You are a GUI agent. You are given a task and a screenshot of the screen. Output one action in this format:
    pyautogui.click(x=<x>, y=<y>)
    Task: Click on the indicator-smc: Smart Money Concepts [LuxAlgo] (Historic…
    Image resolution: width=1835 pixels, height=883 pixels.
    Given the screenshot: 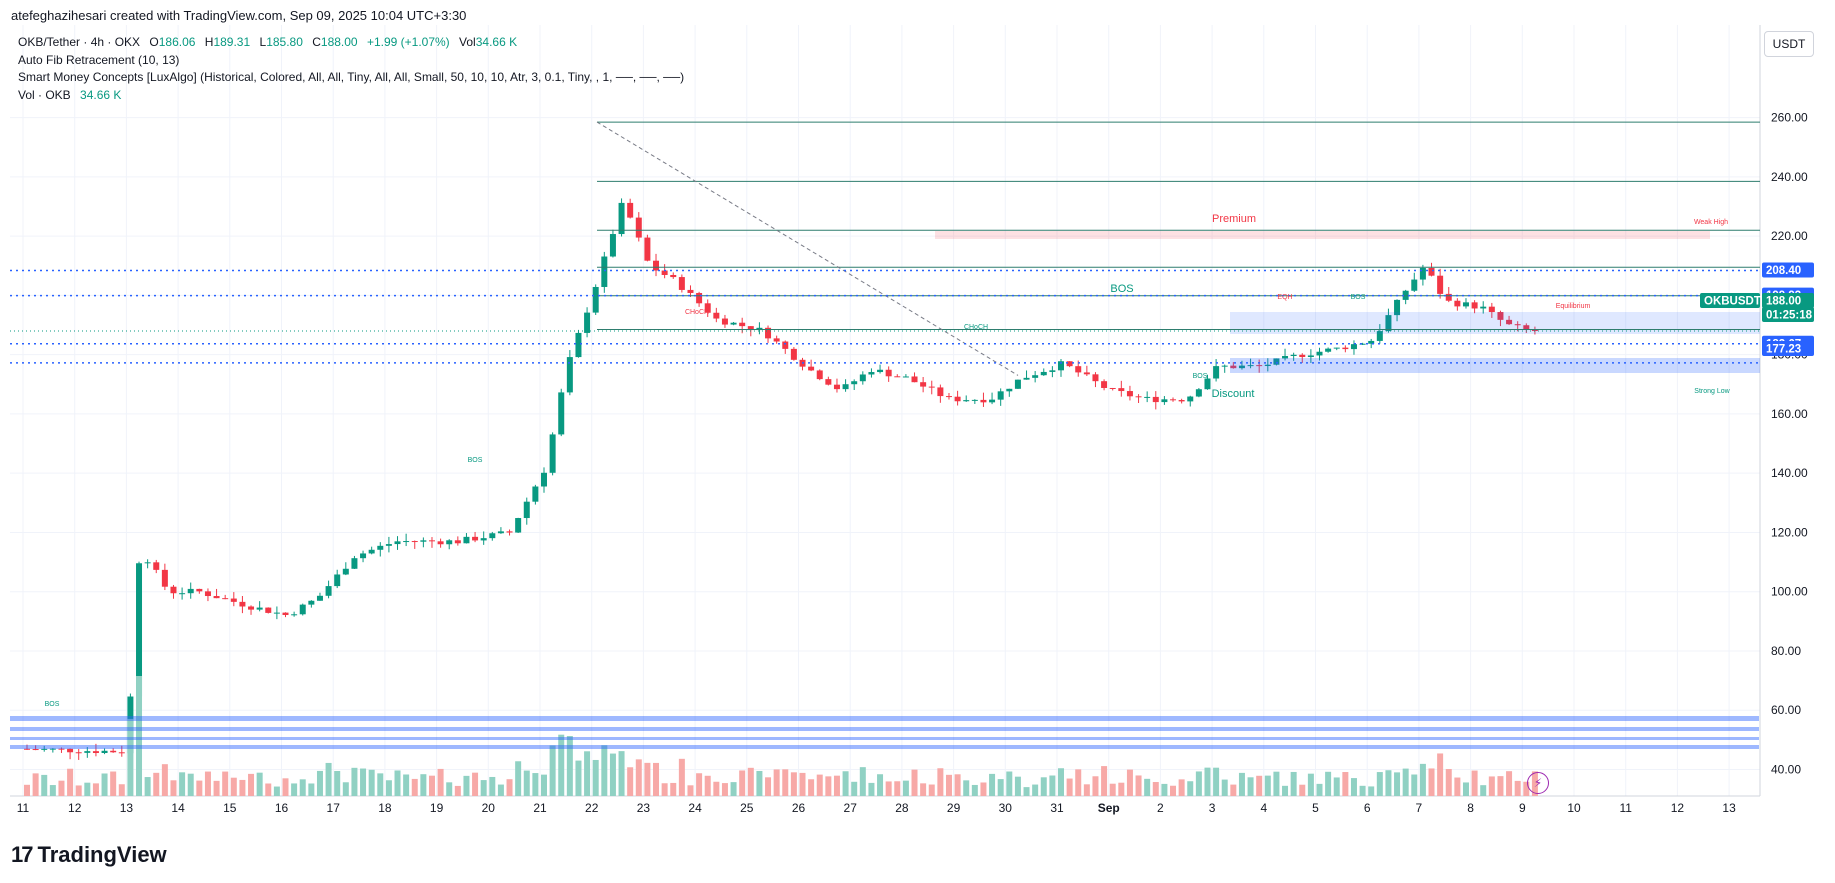 What is the action you would take?
    pyautogui.click(x=351, y=77)
    